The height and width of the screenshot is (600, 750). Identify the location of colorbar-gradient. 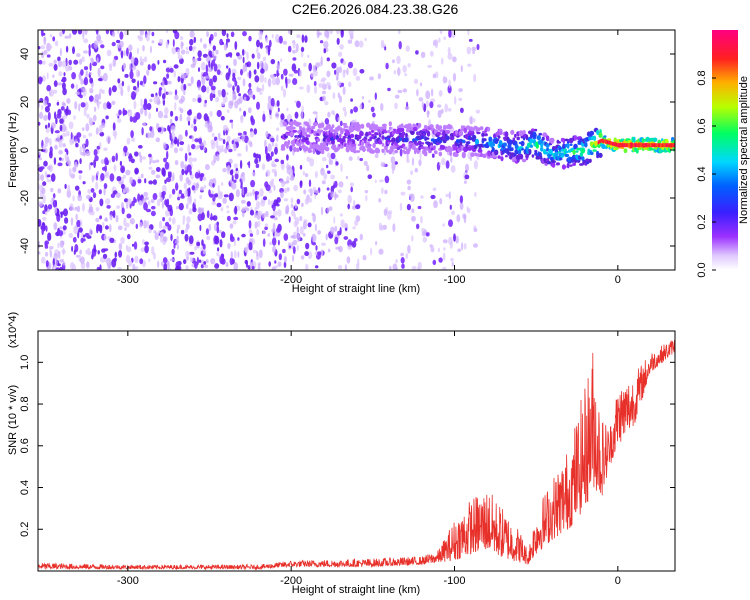
(725, 150).